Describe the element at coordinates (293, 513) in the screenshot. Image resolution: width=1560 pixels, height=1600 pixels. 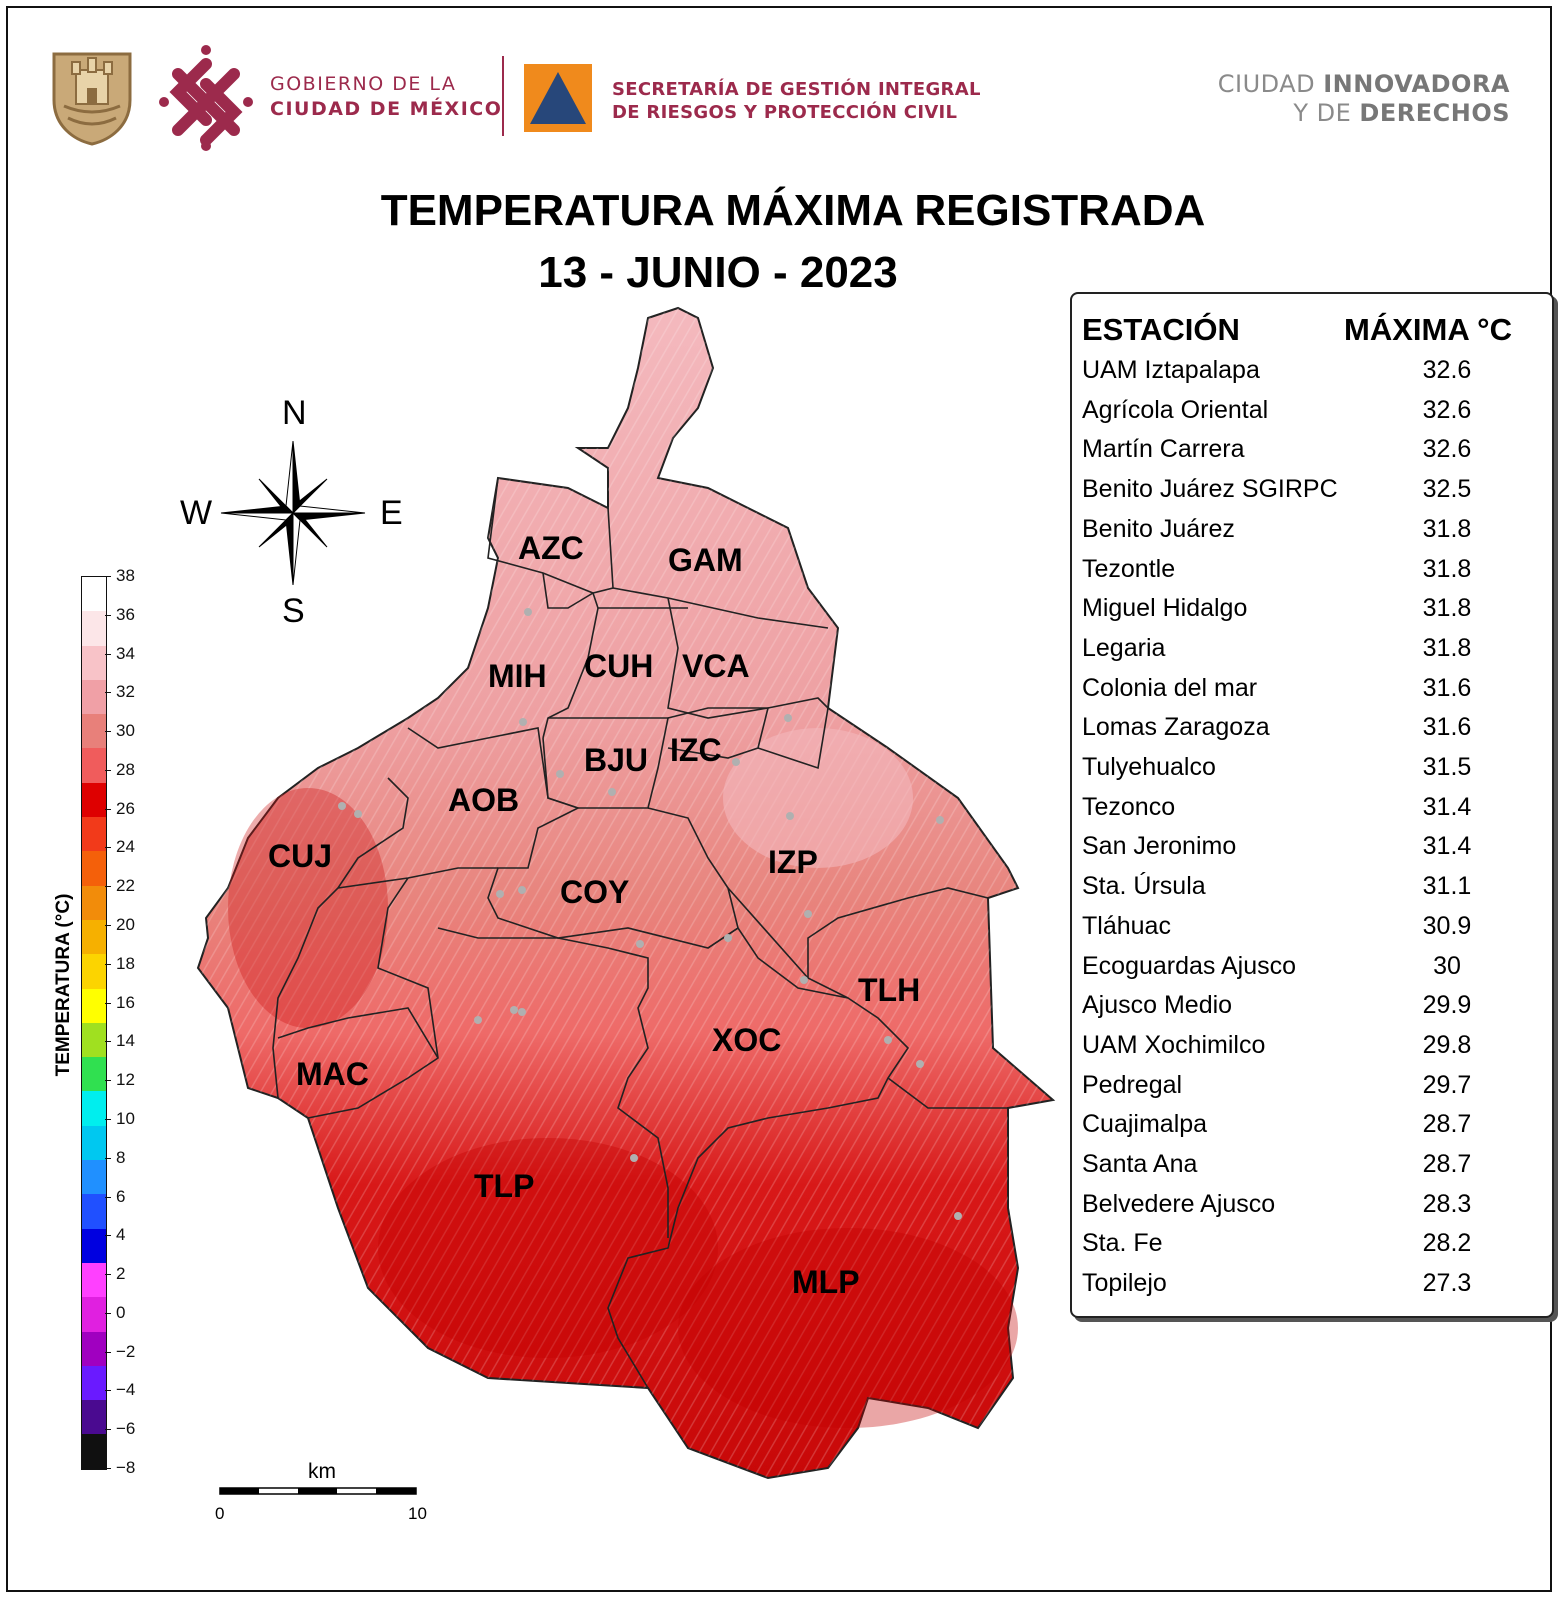
I see `compass-rose-icon` at that location.